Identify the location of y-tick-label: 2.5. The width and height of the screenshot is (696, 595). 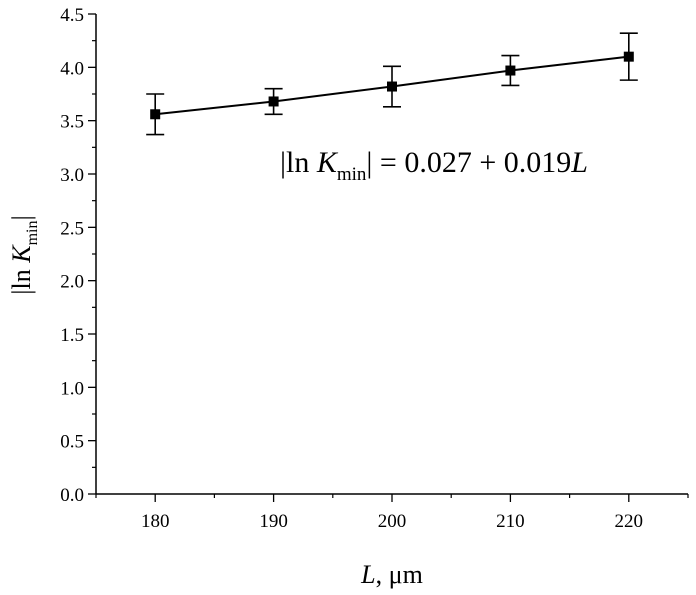
(72, 228).